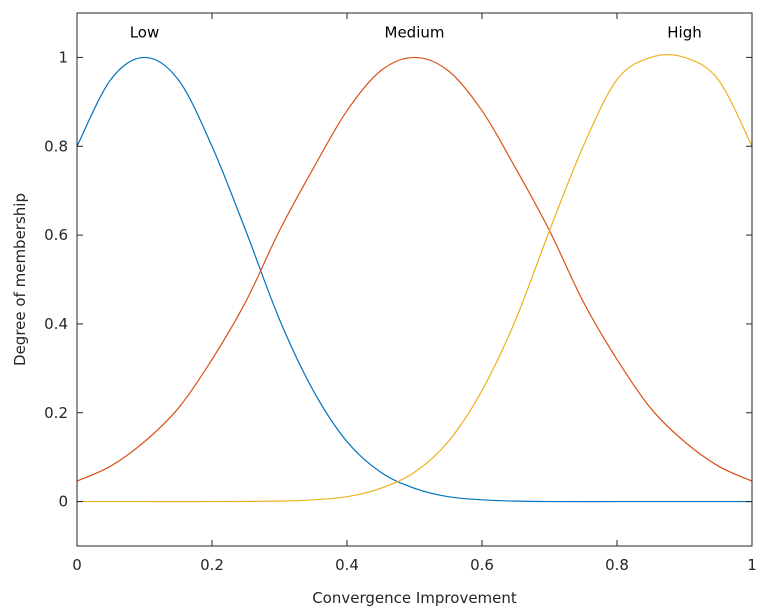 The width and height of the screenshot is (759, 608). Describe the element at coordinates (63, 502) in the screenshot. I see `y-tick-label: 0` at that location.